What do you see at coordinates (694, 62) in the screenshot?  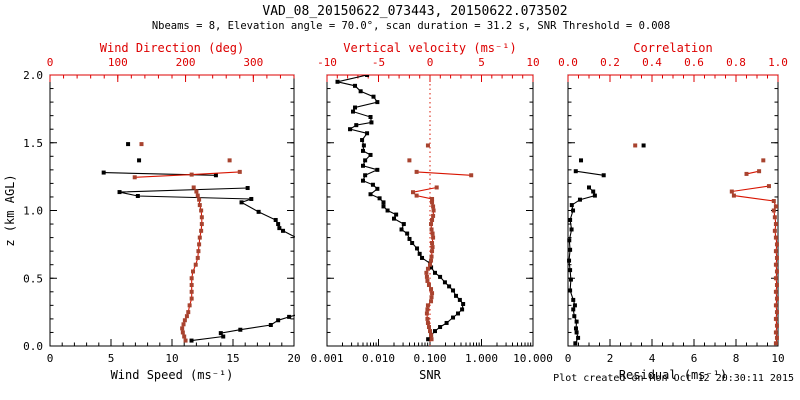 I see `top-tick-label: 0.6` at bounding box center [694, 62].